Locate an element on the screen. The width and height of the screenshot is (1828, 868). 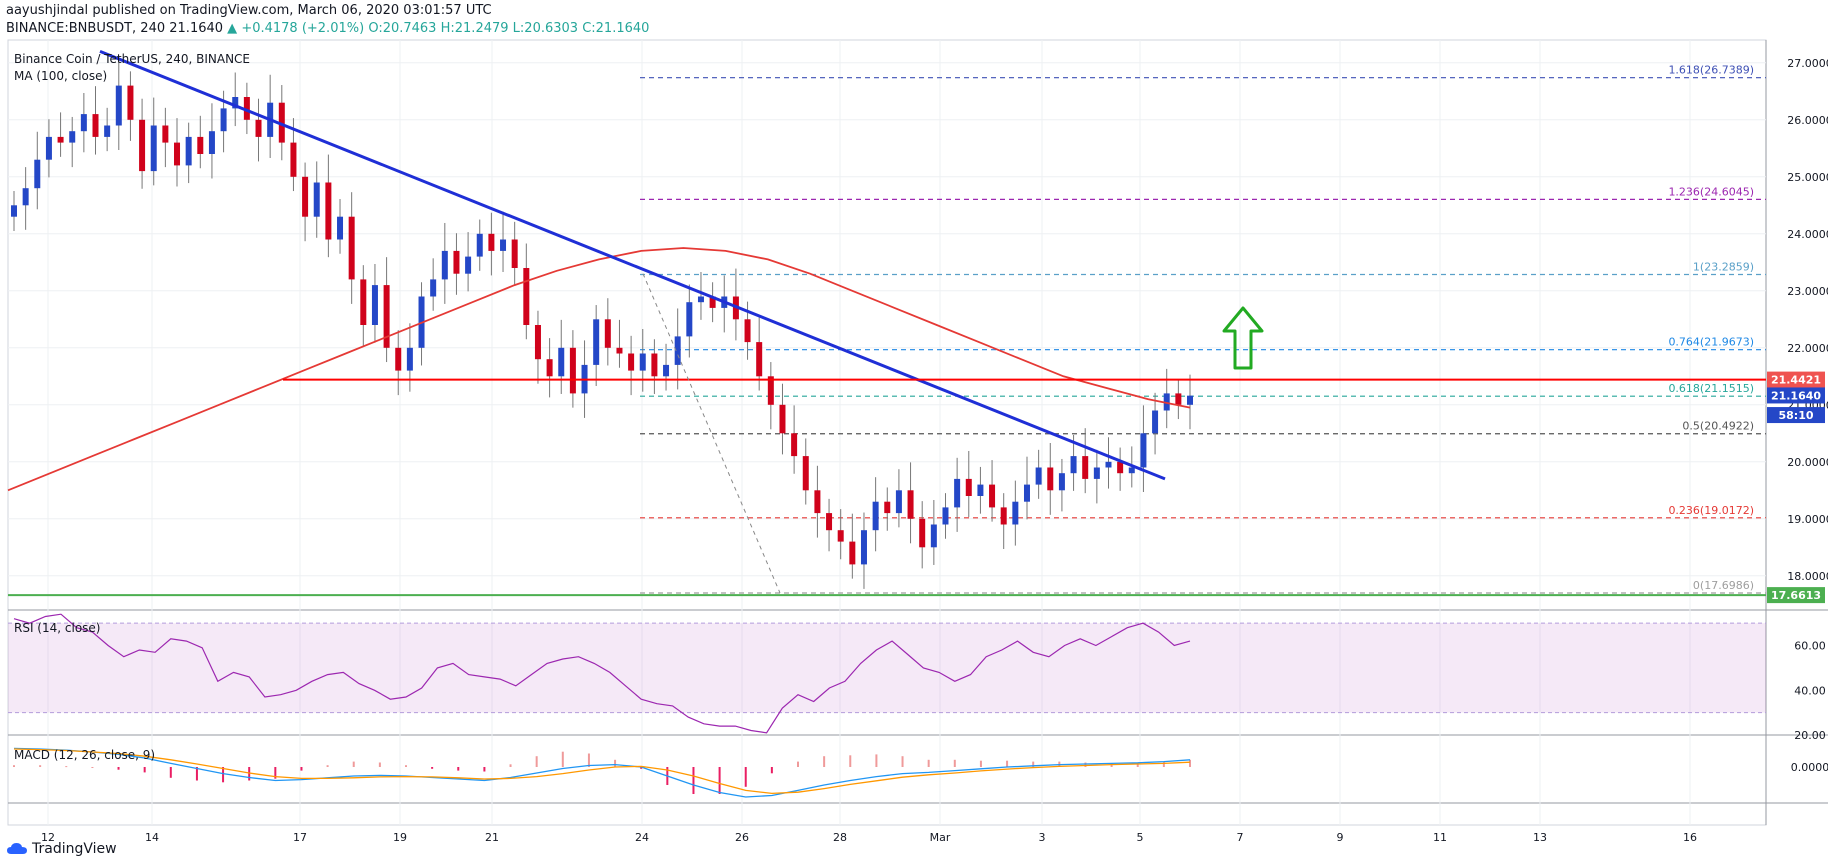
tradingview-logo: TradingView is located at coordinates (61, 849).